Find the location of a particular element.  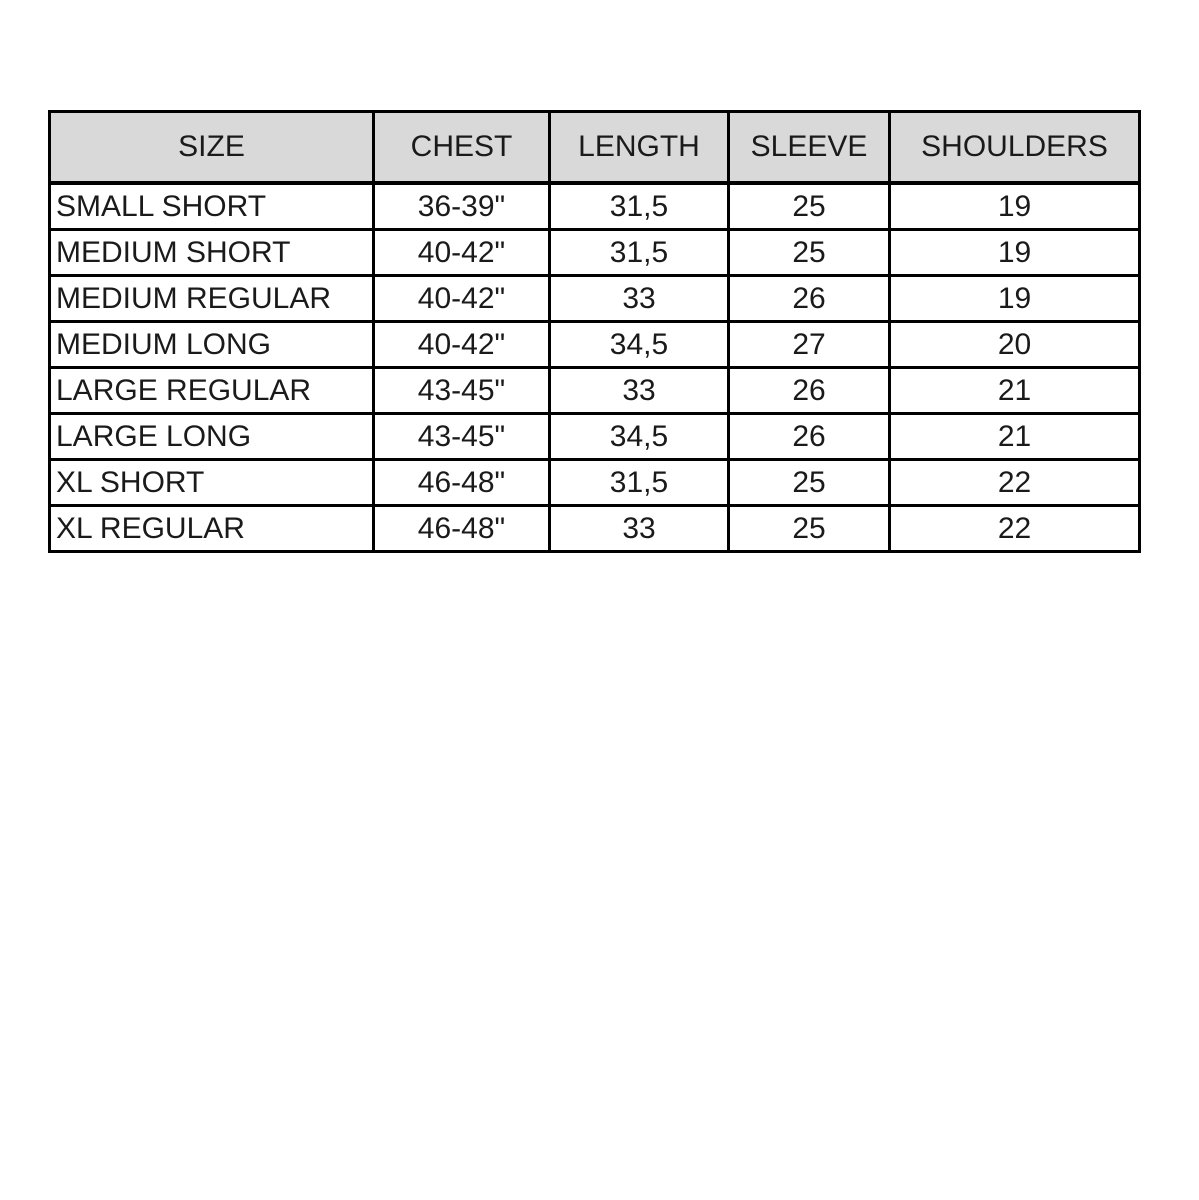

table-row: MEDIUM LONG 40-42" 34,5 27 20 is located at coordinates (594, 344).